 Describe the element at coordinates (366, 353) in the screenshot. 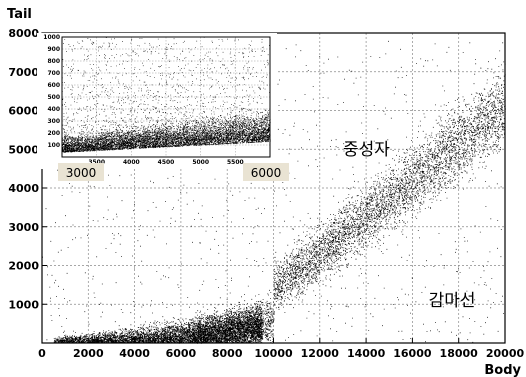

I see `x-tick-label: 14000` at that location.